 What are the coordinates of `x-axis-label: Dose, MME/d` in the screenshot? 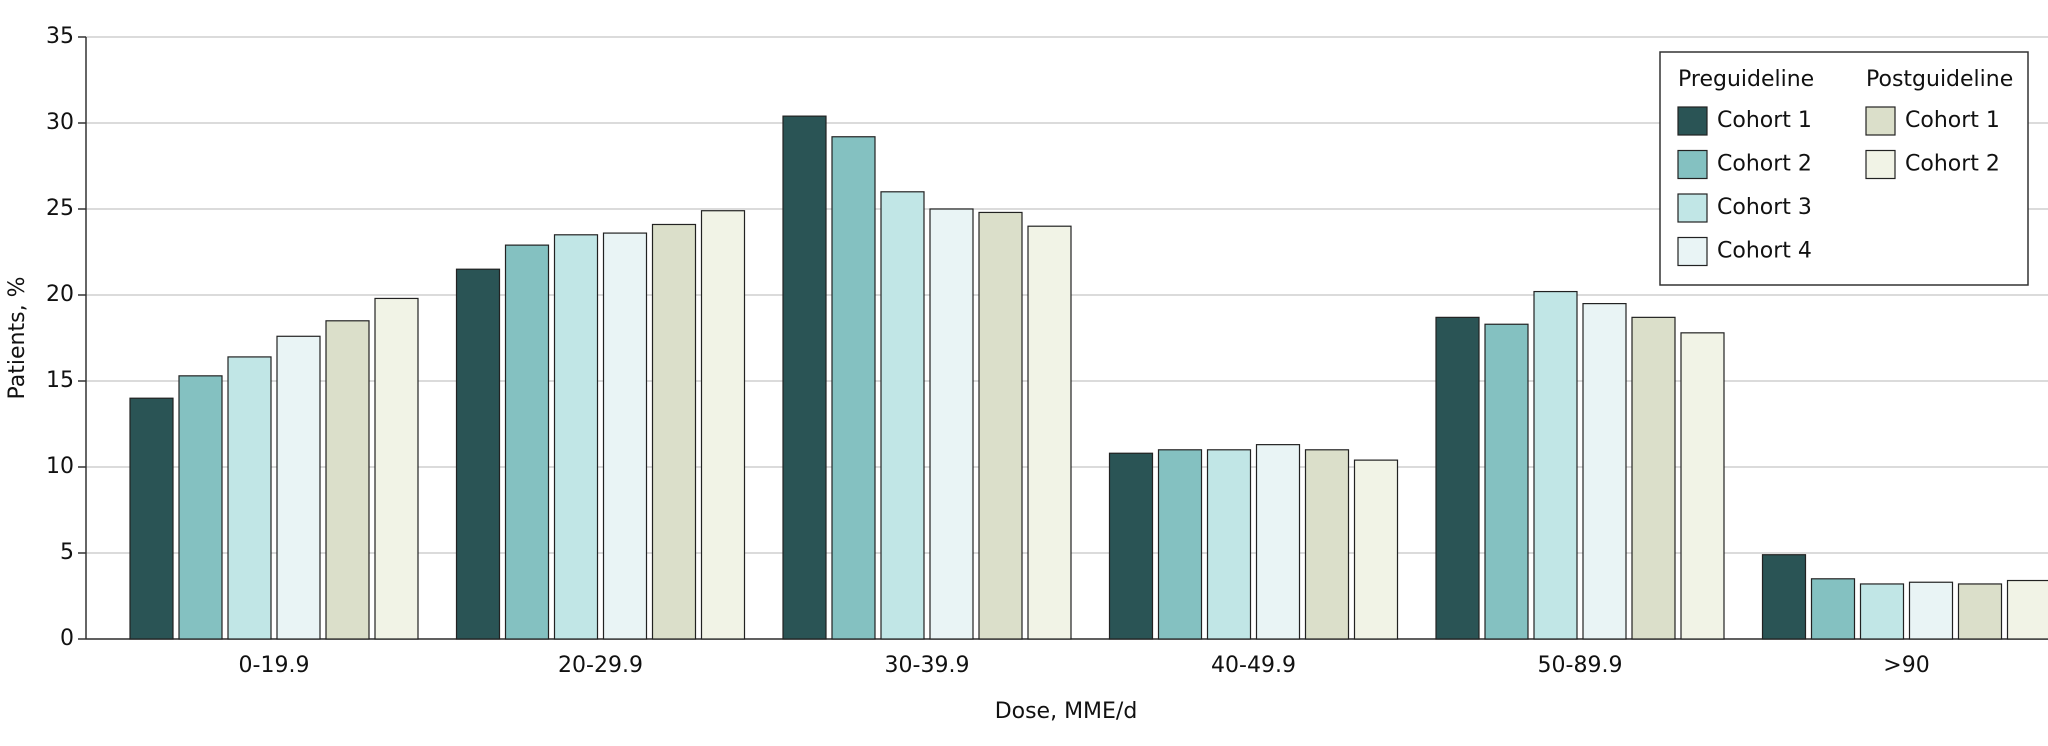 It's located at (1066, 711).